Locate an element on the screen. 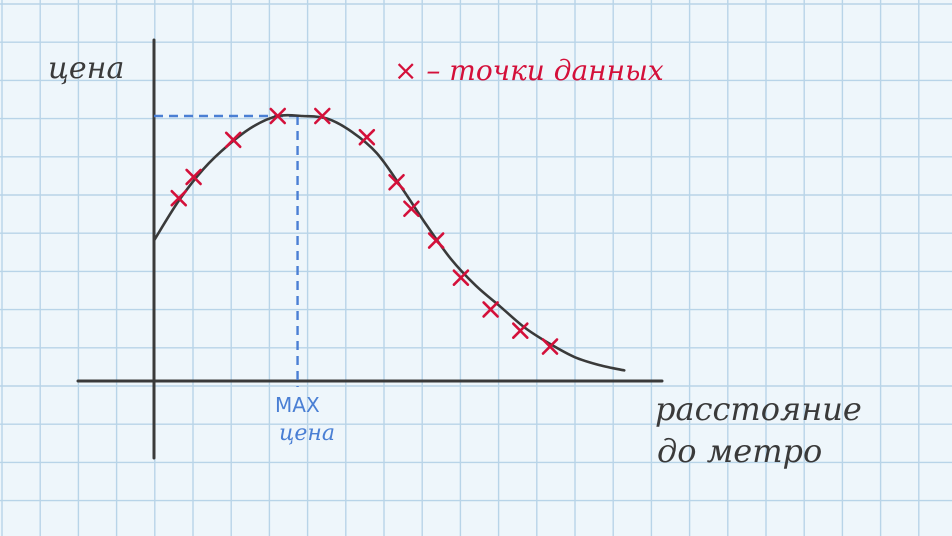  x-axis-label-line-1: расстояние is located at coordinates (758, 409).